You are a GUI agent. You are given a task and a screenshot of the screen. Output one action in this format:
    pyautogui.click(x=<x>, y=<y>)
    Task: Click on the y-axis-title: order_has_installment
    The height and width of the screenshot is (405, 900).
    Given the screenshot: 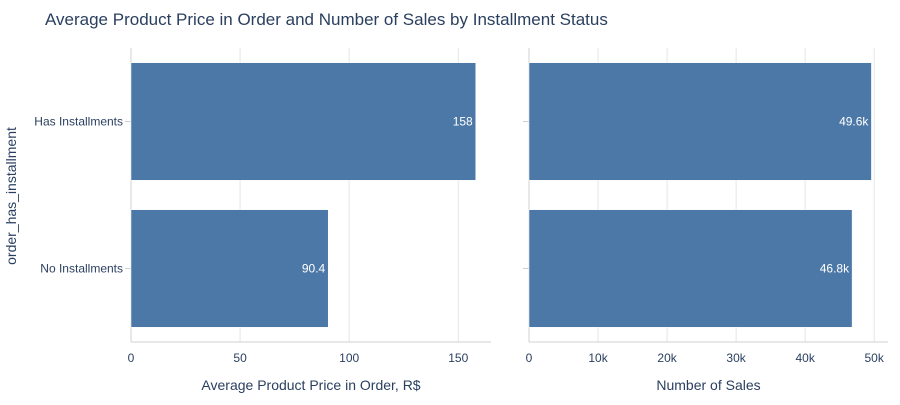 What is the action you would take?
    pyautogui.click(x=11, y=196)
    